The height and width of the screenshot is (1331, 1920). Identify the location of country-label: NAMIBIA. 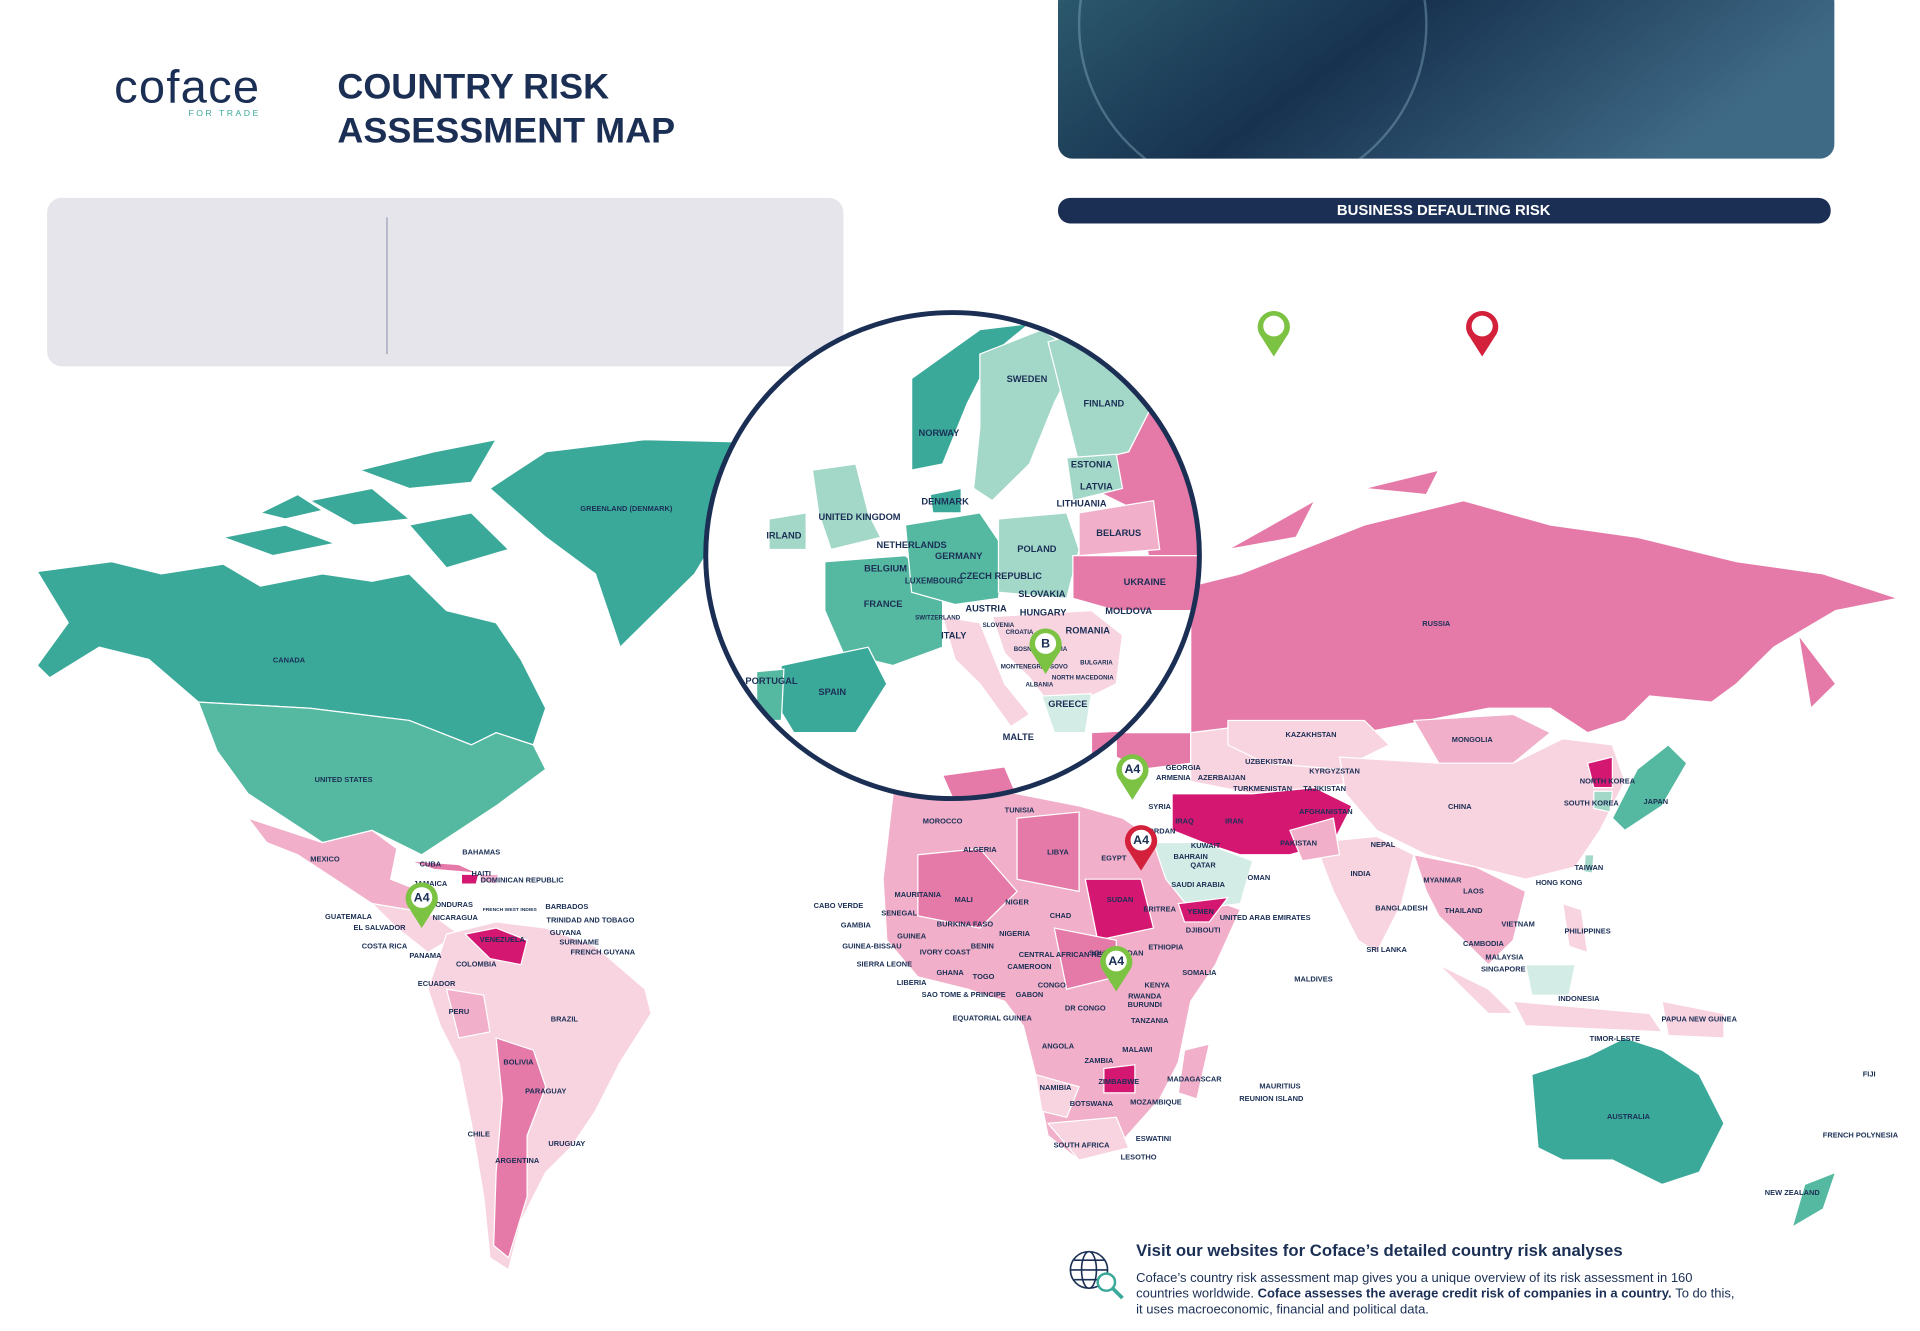
(1056, 1087).